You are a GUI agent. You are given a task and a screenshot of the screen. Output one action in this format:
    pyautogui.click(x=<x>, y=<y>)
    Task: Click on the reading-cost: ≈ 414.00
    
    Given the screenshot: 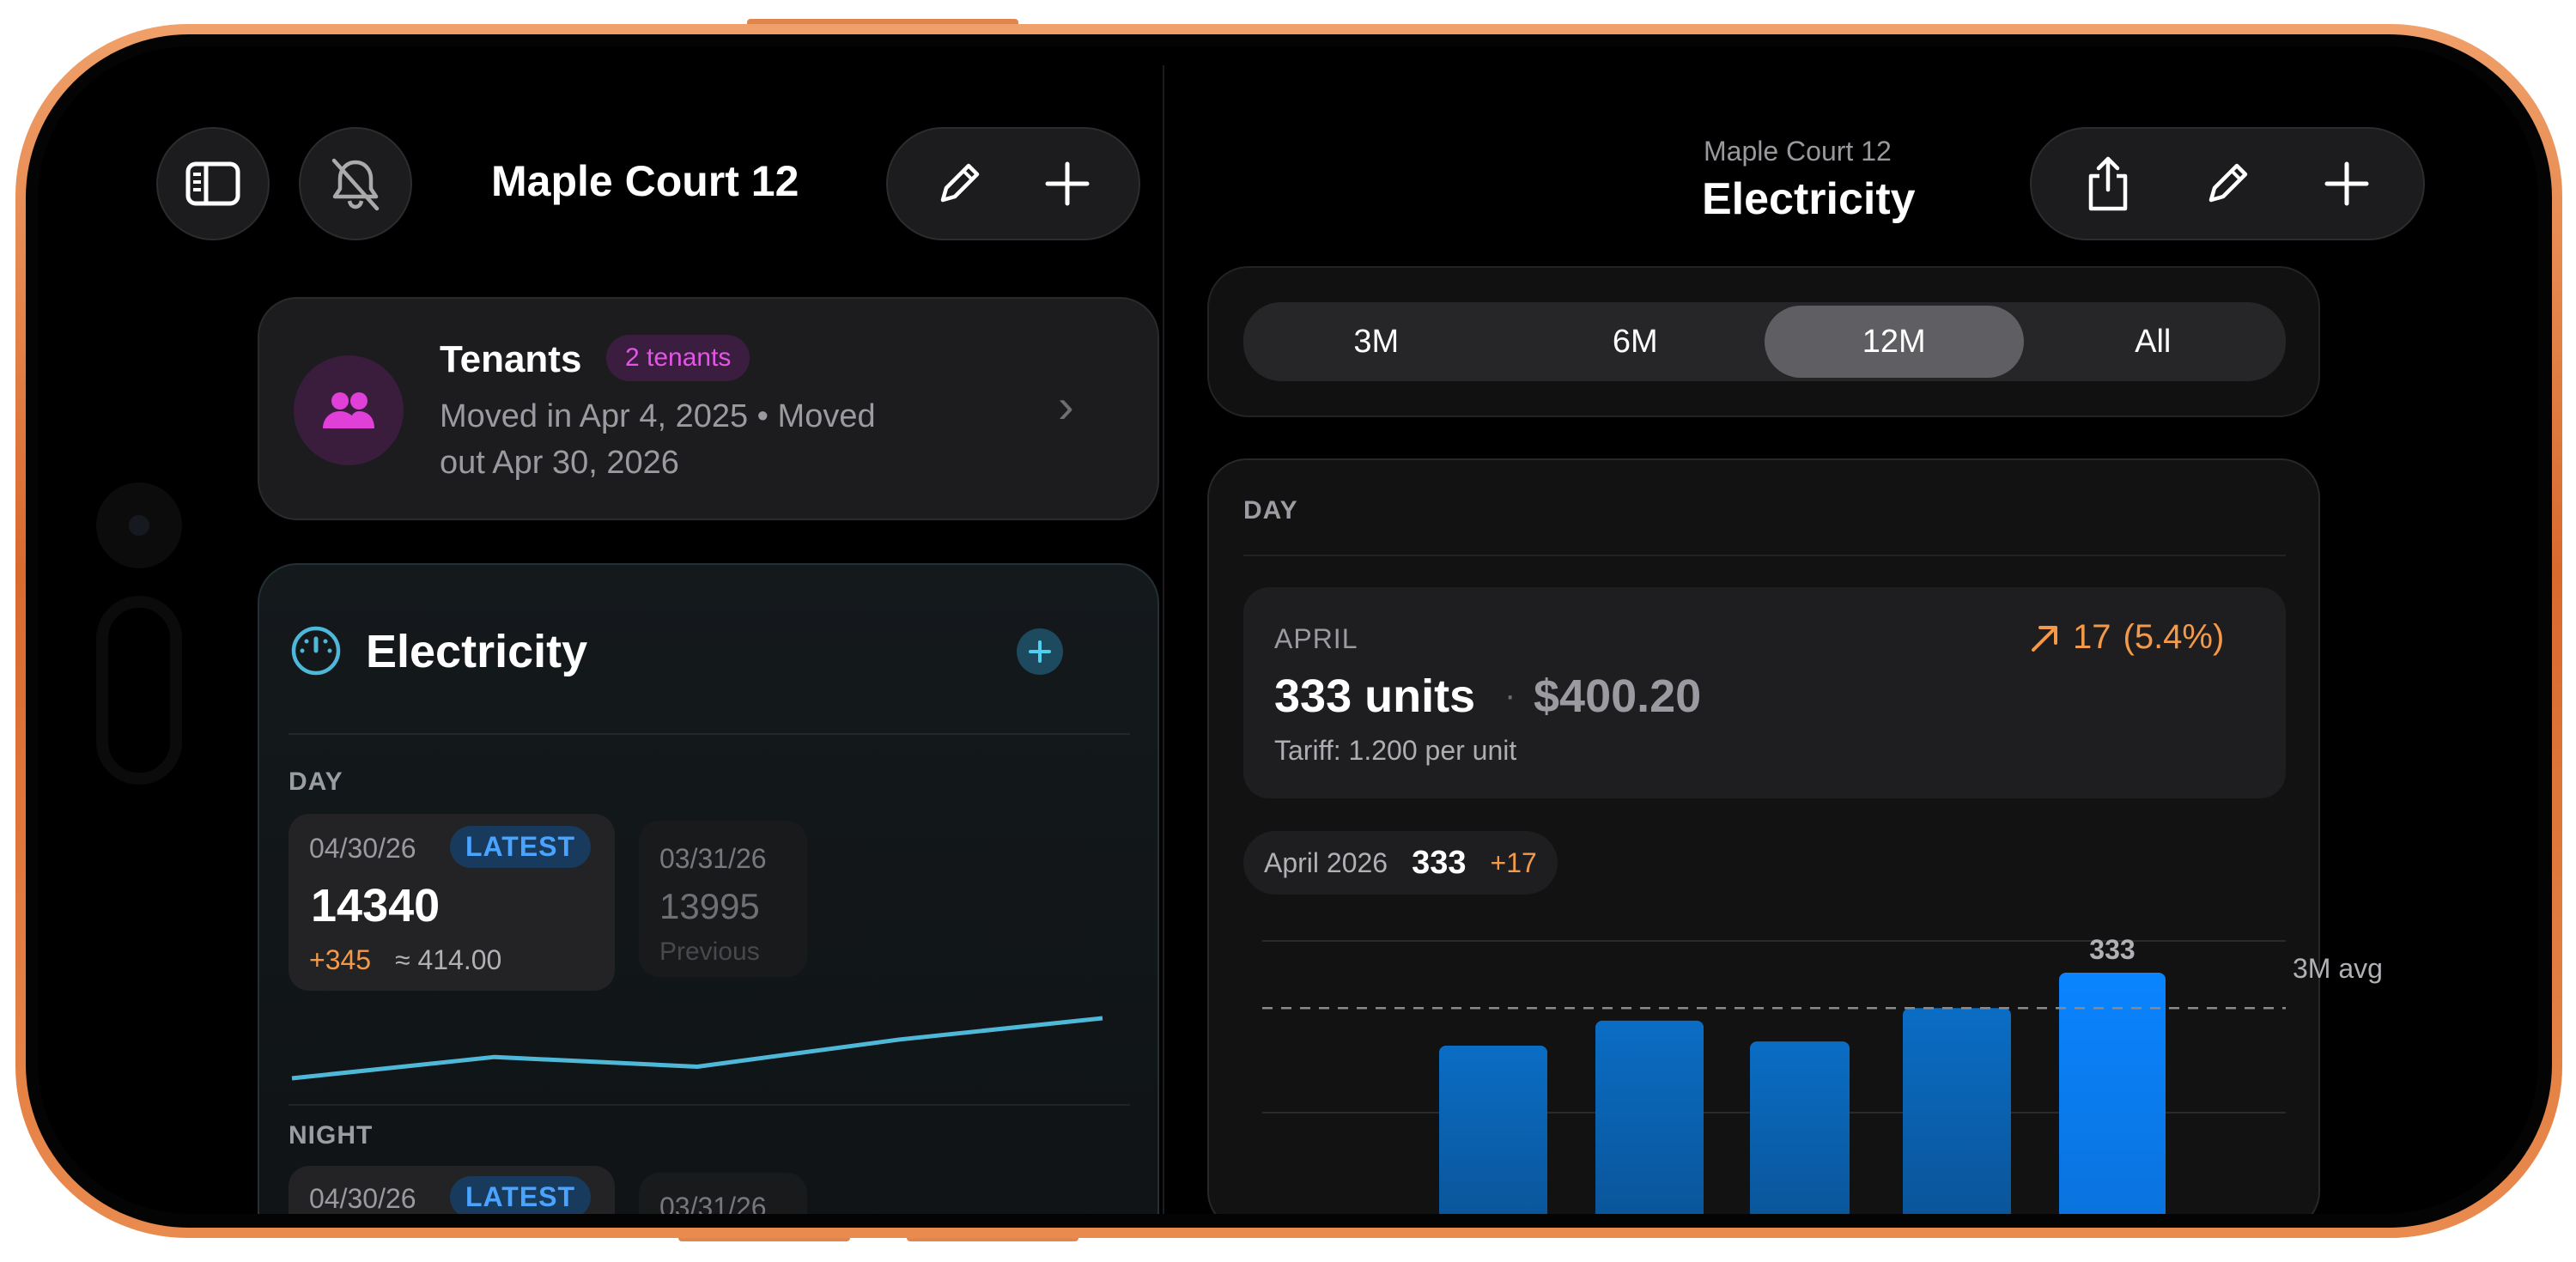 What is the action you would take?
    pyautogui.click(x=448, y=959)
    